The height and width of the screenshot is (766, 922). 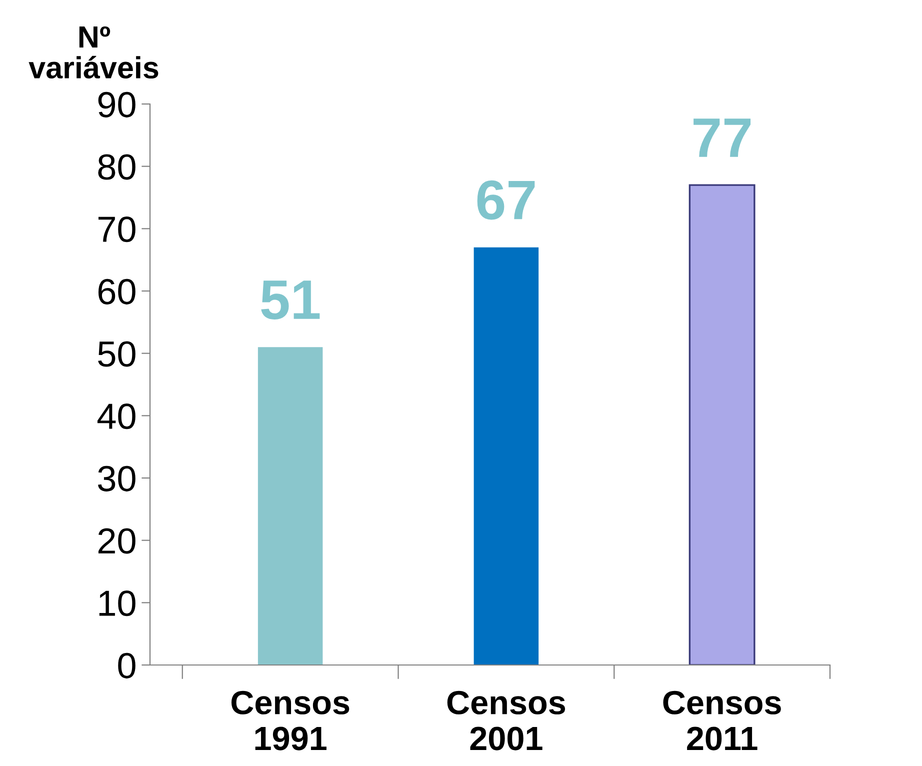 I want to click on x-tick-label: Censos 2001, so click(x=506, y=720).